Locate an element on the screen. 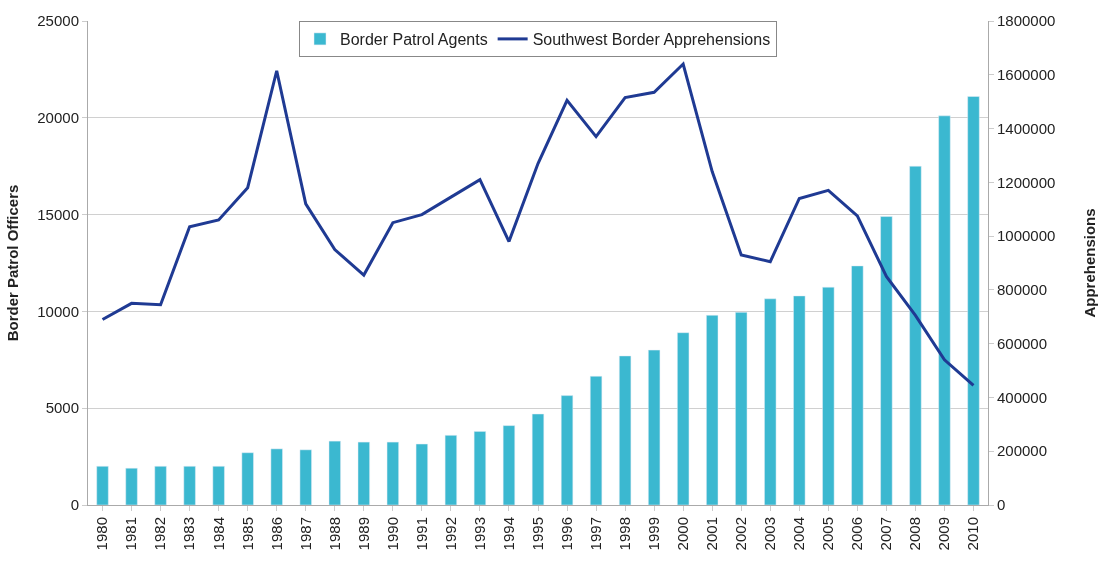 The image size is (1108, 562). x-tick-label: 1995 is located at coordinates (537, 534).